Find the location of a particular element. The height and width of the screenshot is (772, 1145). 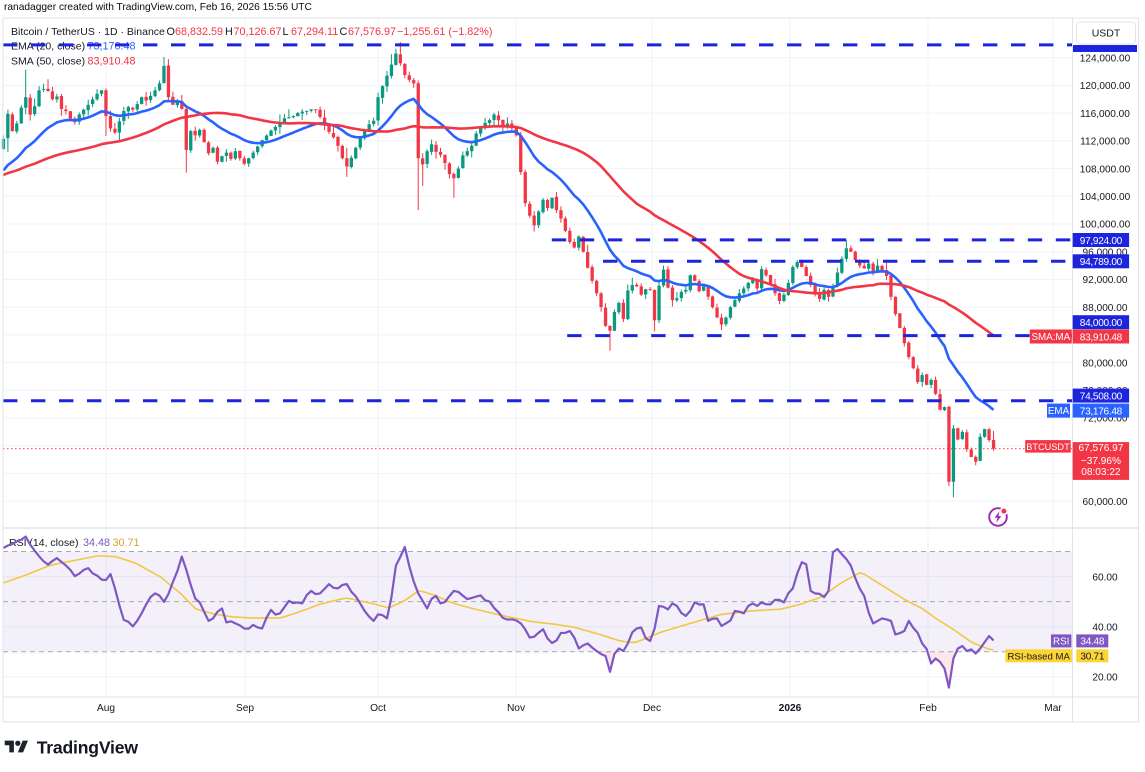

svg-text: 96,000.00 is located at coordinates (1105, 252).